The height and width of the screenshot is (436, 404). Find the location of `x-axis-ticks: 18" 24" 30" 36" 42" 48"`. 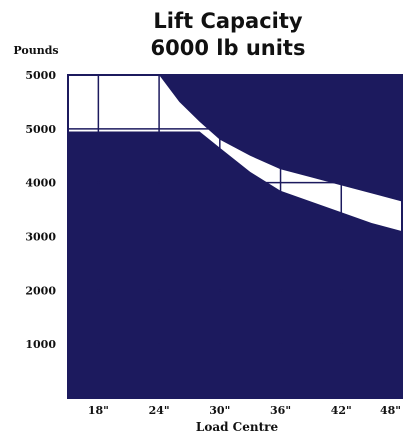

x-axis-ticks: 18" 24" 30" 36" 42" 48" is located at coordinates (244, 410).